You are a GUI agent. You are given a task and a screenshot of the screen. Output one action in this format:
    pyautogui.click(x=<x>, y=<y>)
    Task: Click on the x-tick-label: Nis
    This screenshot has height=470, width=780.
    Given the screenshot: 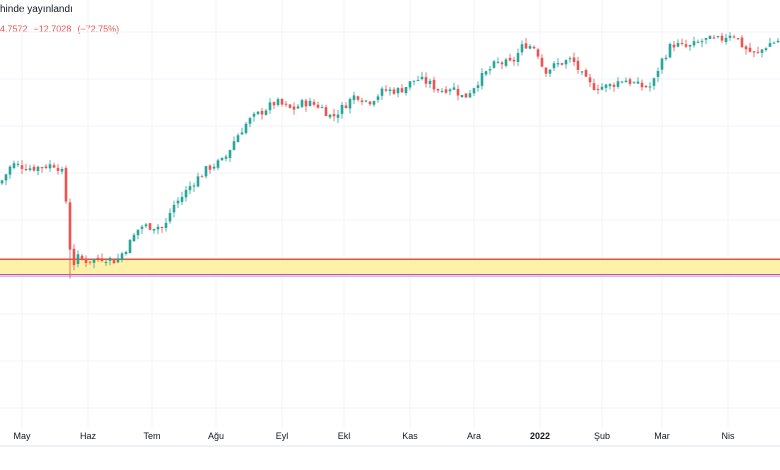 What is the action you would take?
    pyautogui.click(x=728, y=436)
    